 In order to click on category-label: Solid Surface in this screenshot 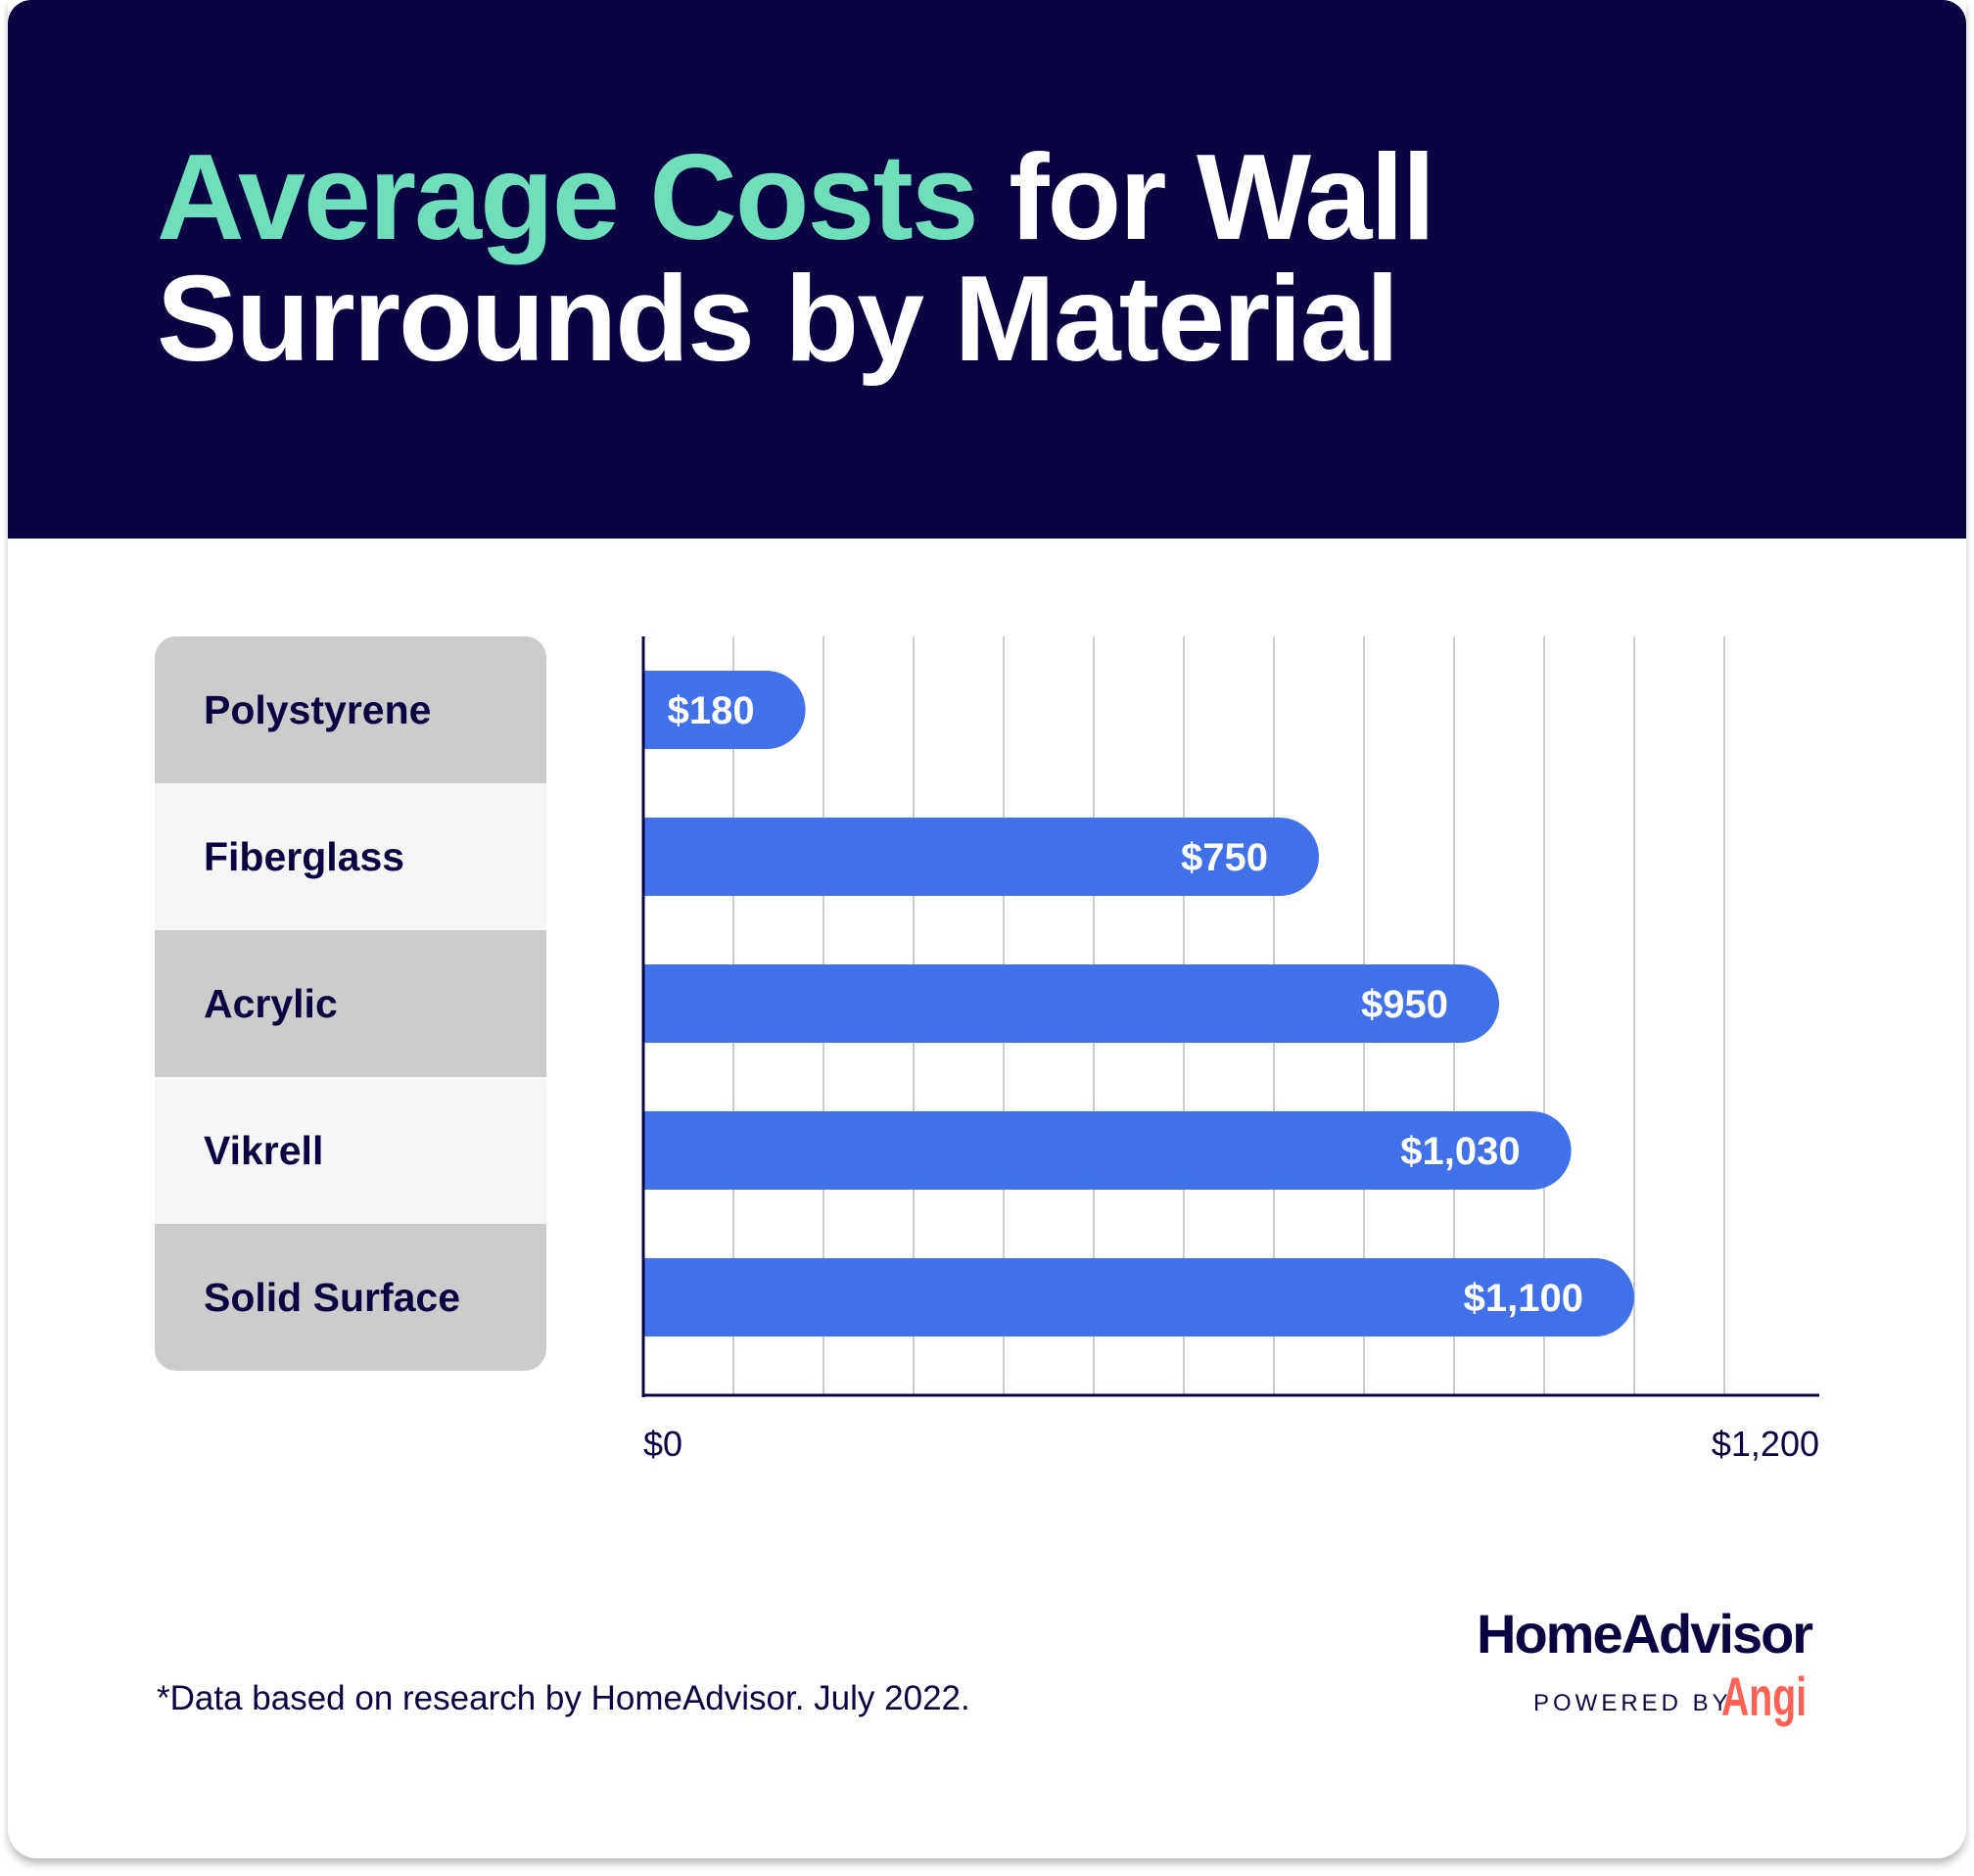, I will do `click(350, 1297)`.